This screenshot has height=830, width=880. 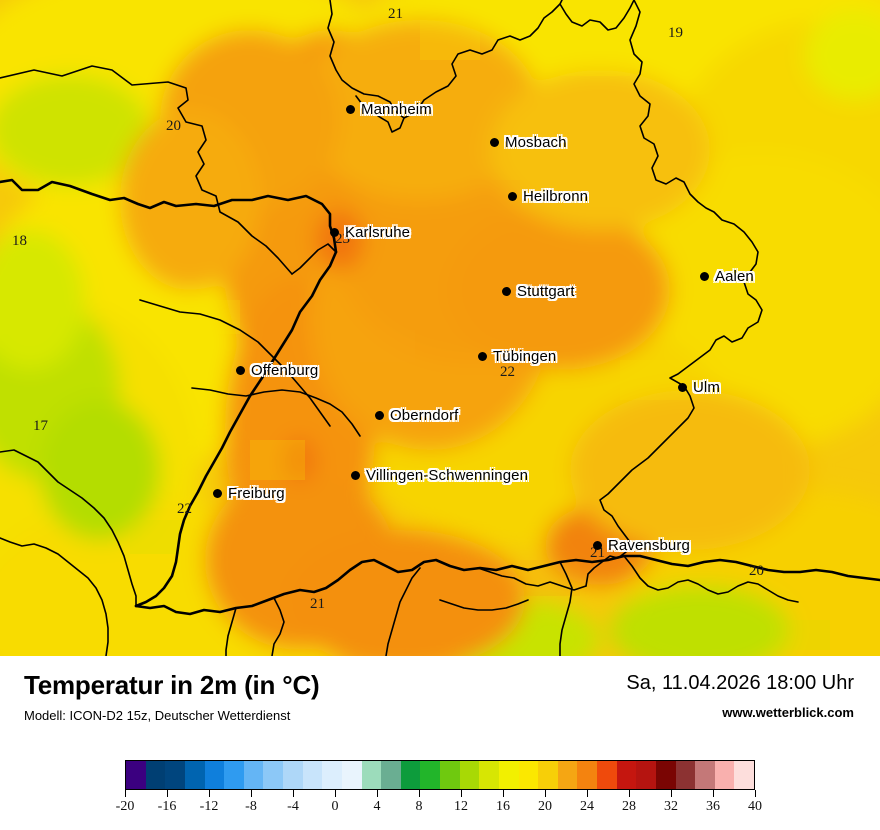 What do you see at coordinates (396, 109) in the screenshot?
I see `city-label: Mannheim` at bounding box center [396, 109].